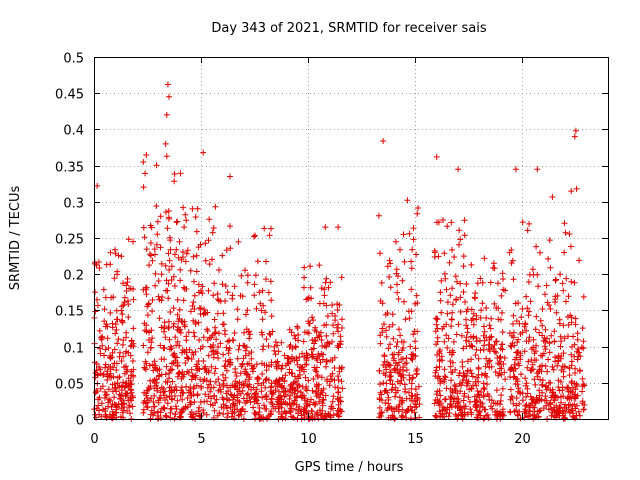 This screenshot has height=480, width=640. I want to click on x-tick-label: 5, so click(201, 439).